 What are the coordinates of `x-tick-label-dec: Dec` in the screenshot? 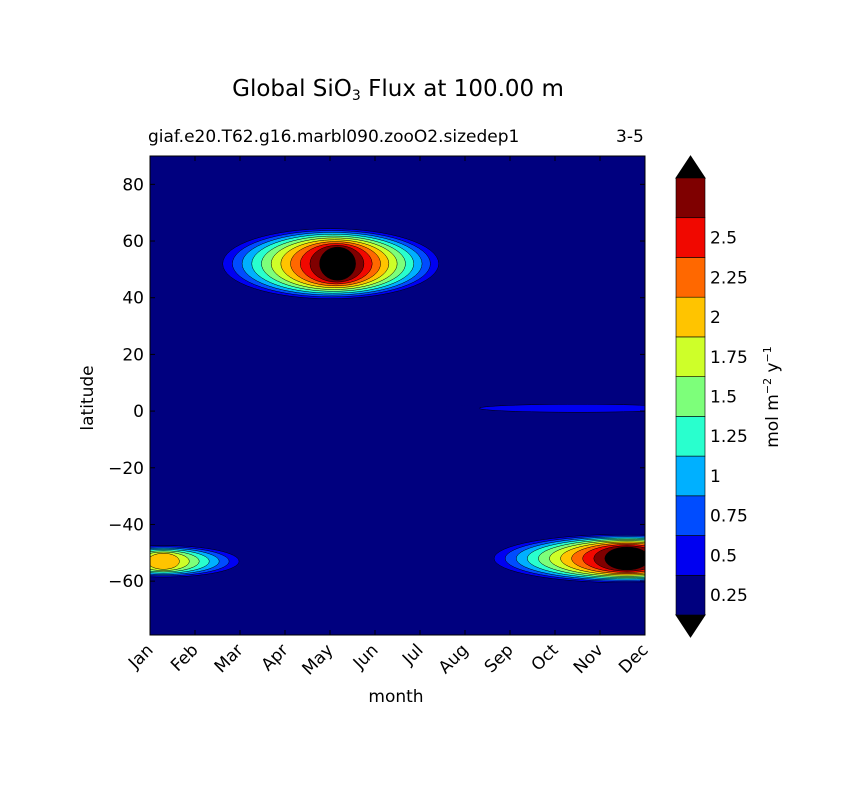 It's located at (633, 658).